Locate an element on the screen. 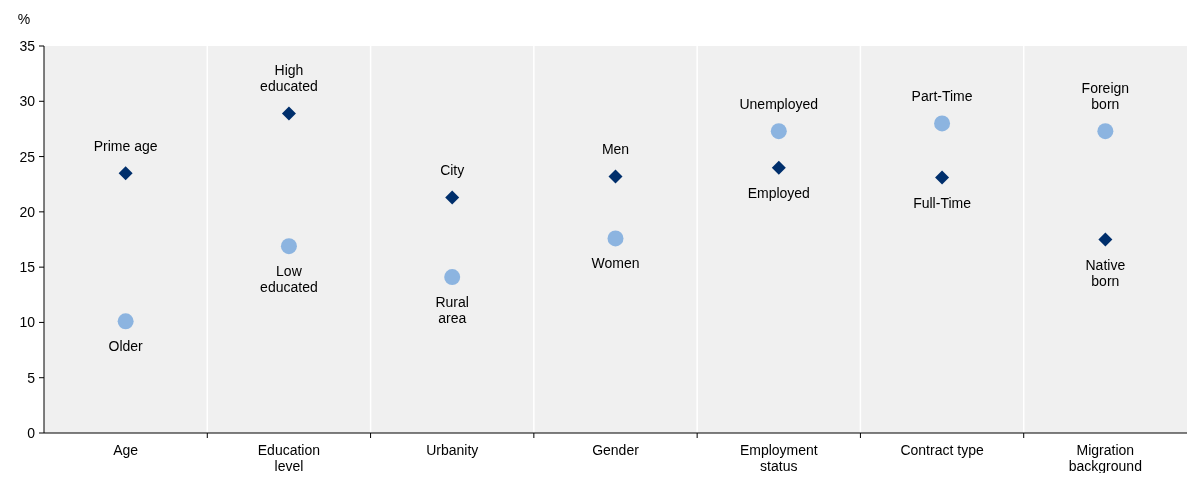 Image resolution: width=1199 pixels, height=481 pixels. annotation: Native born is located at coordinates (1105, 272).